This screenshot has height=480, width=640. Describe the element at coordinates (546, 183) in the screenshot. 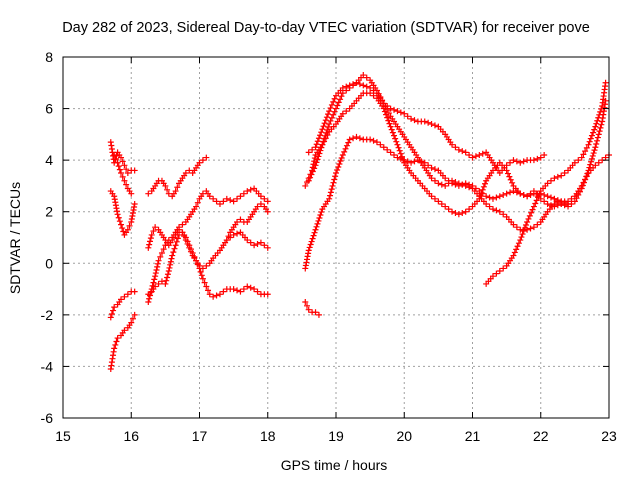

I see `series-sat-p` at that location.